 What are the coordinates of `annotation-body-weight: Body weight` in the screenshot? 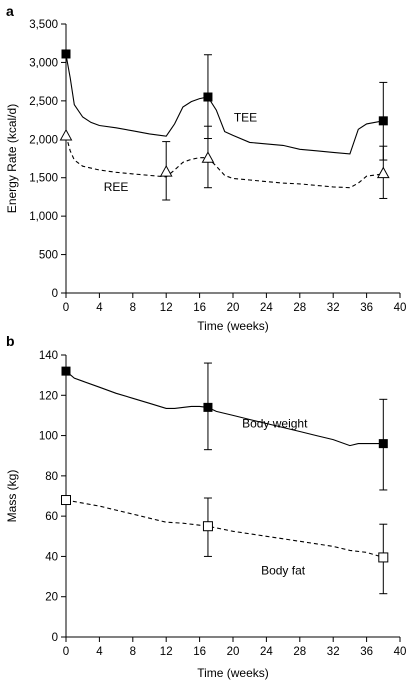 It's located at (275, 424).